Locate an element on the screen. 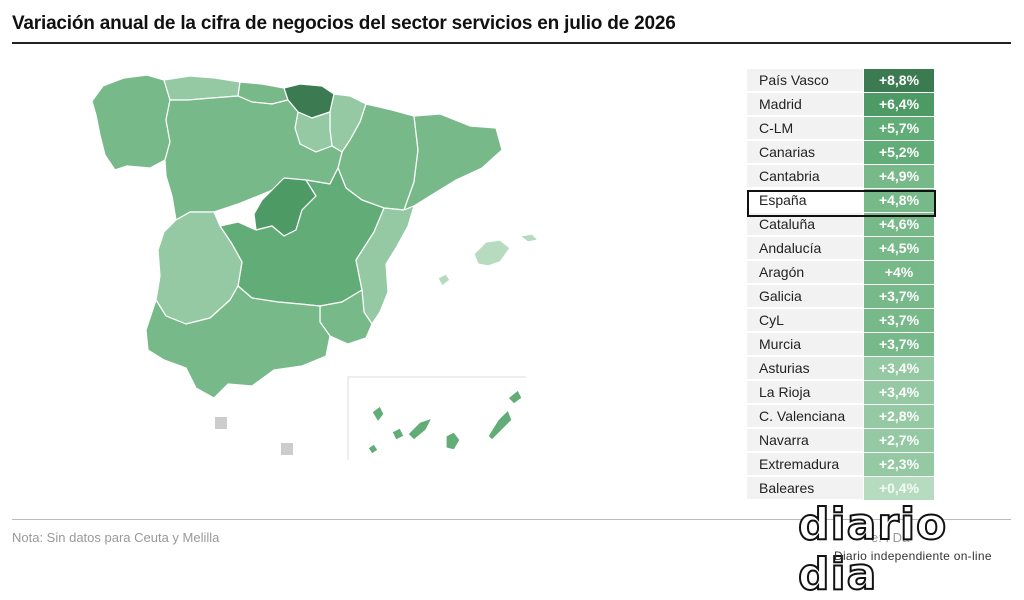 The width and height of the screenshot is (1024, 600). row-value-cell: +5,2% is located at coordinates (899, 153).